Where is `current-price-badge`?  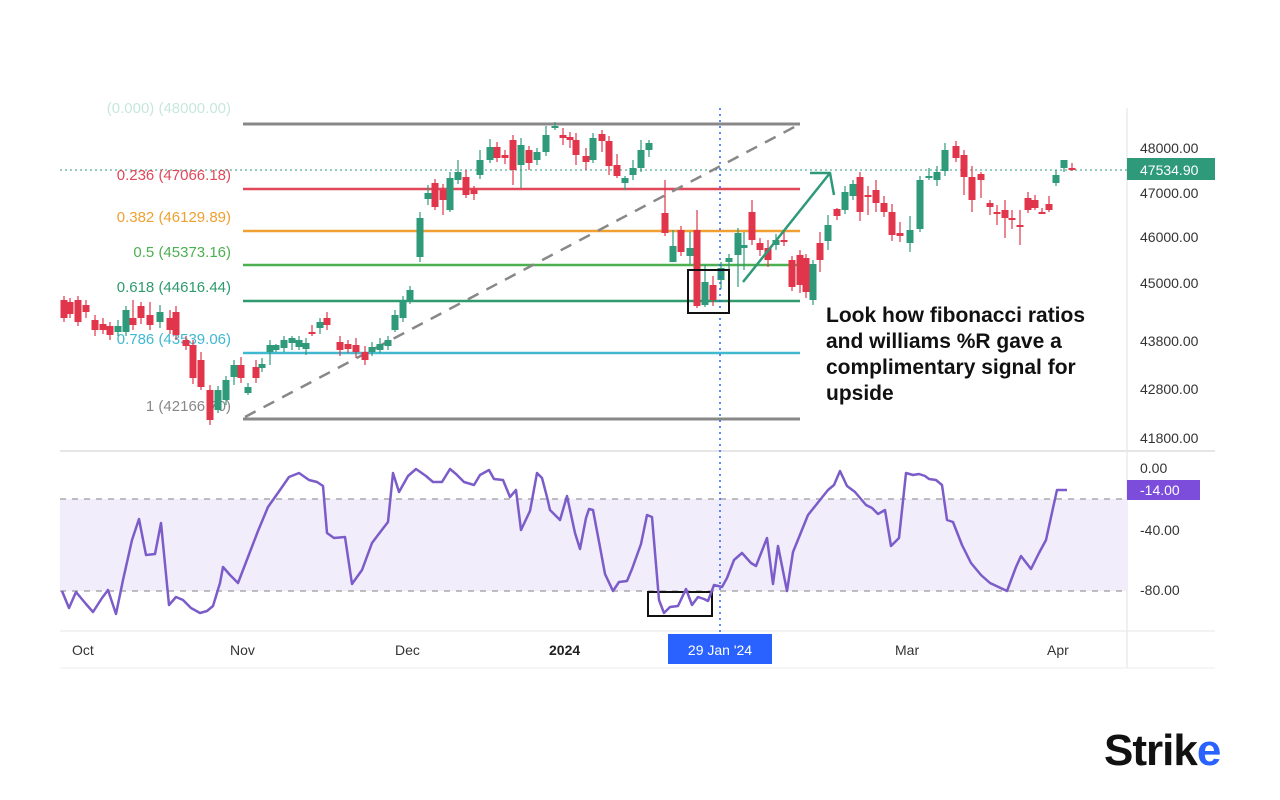
current-price-badge is located at coordinates (1171, 169).